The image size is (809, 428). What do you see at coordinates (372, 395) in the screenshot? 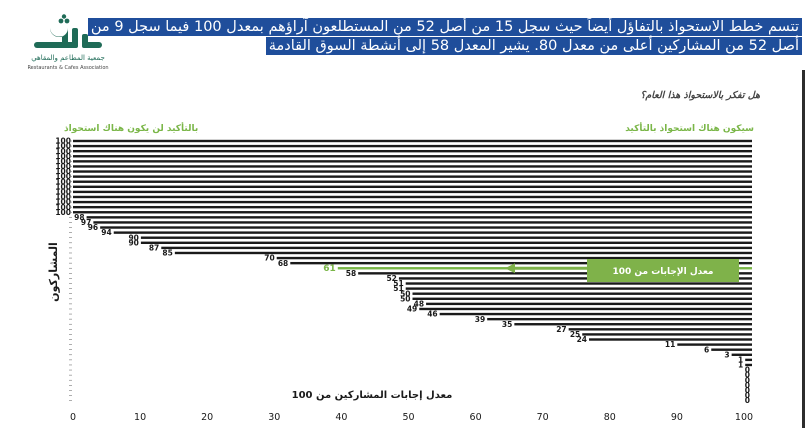
I see `x-axis-label: معدل إجابات المشاركين من 100` at bounding box center [372, 395].